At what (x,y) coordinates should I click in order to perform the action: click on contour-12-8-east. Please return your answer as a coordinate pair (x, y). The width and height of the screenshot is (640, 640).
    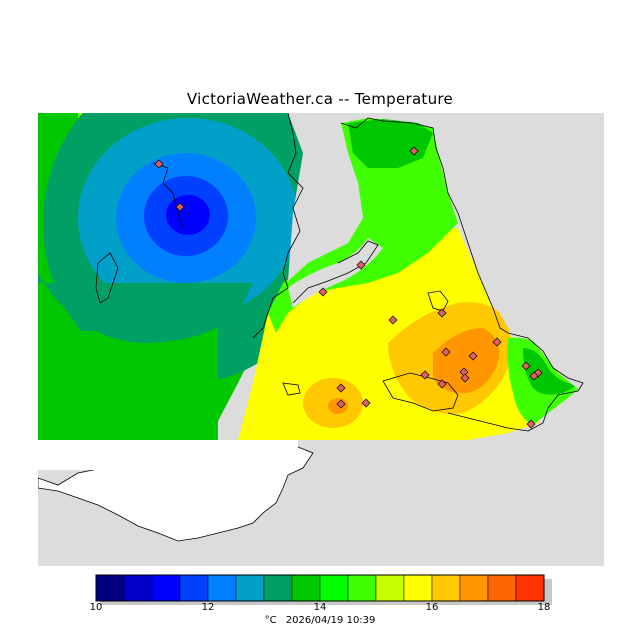
    Looking at the image, I should click on (390, 143).